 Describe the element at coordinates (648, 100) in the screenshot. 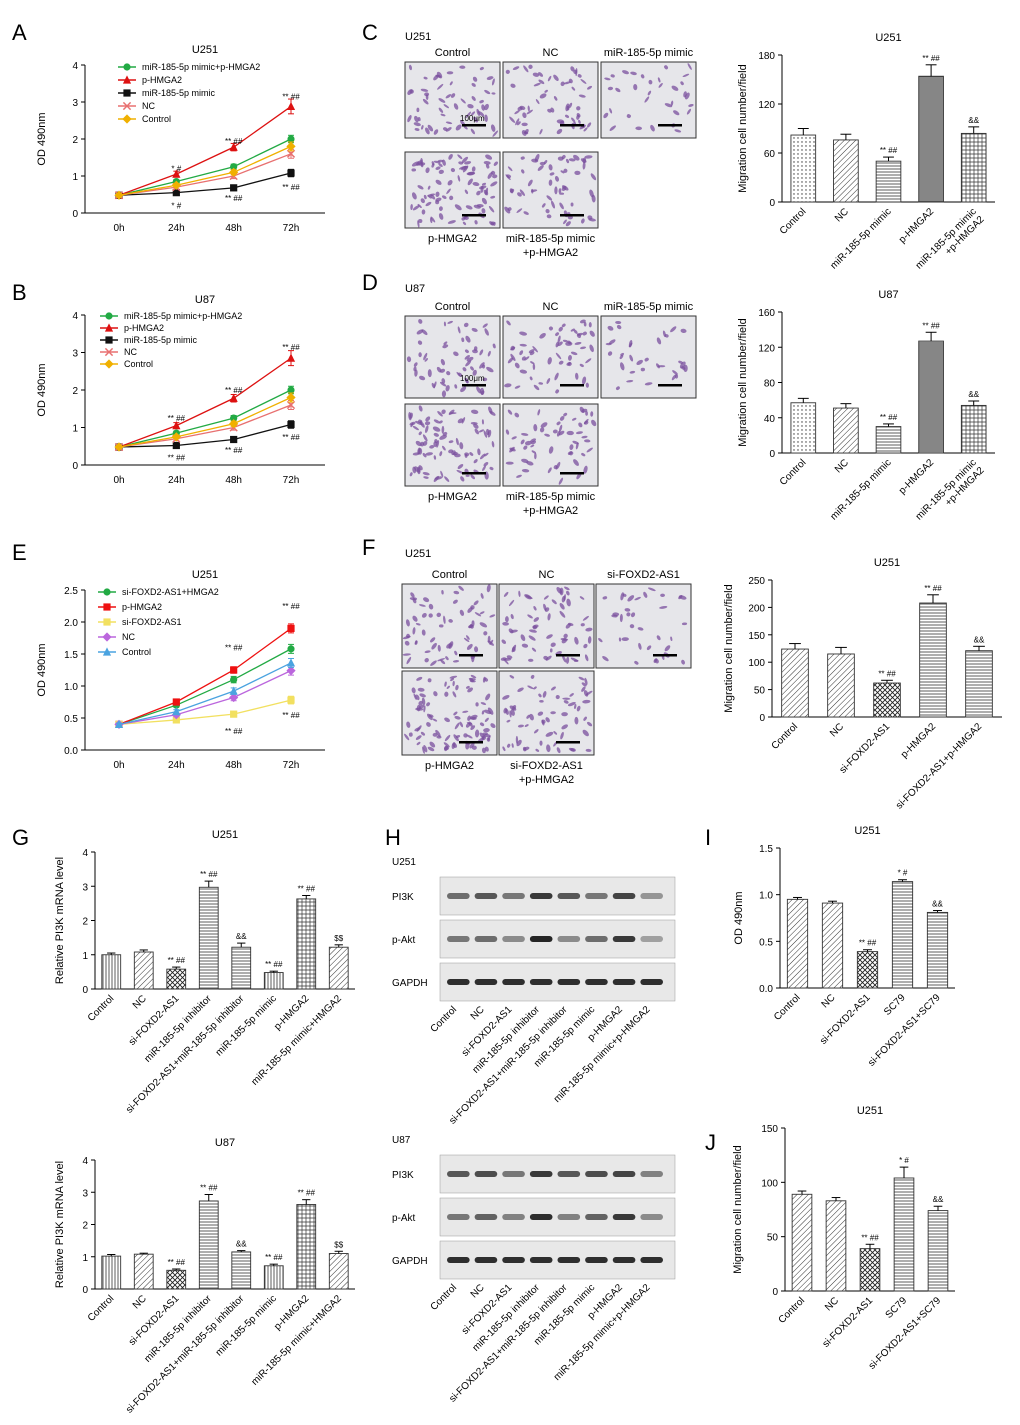

I see `micrograph` at that location.